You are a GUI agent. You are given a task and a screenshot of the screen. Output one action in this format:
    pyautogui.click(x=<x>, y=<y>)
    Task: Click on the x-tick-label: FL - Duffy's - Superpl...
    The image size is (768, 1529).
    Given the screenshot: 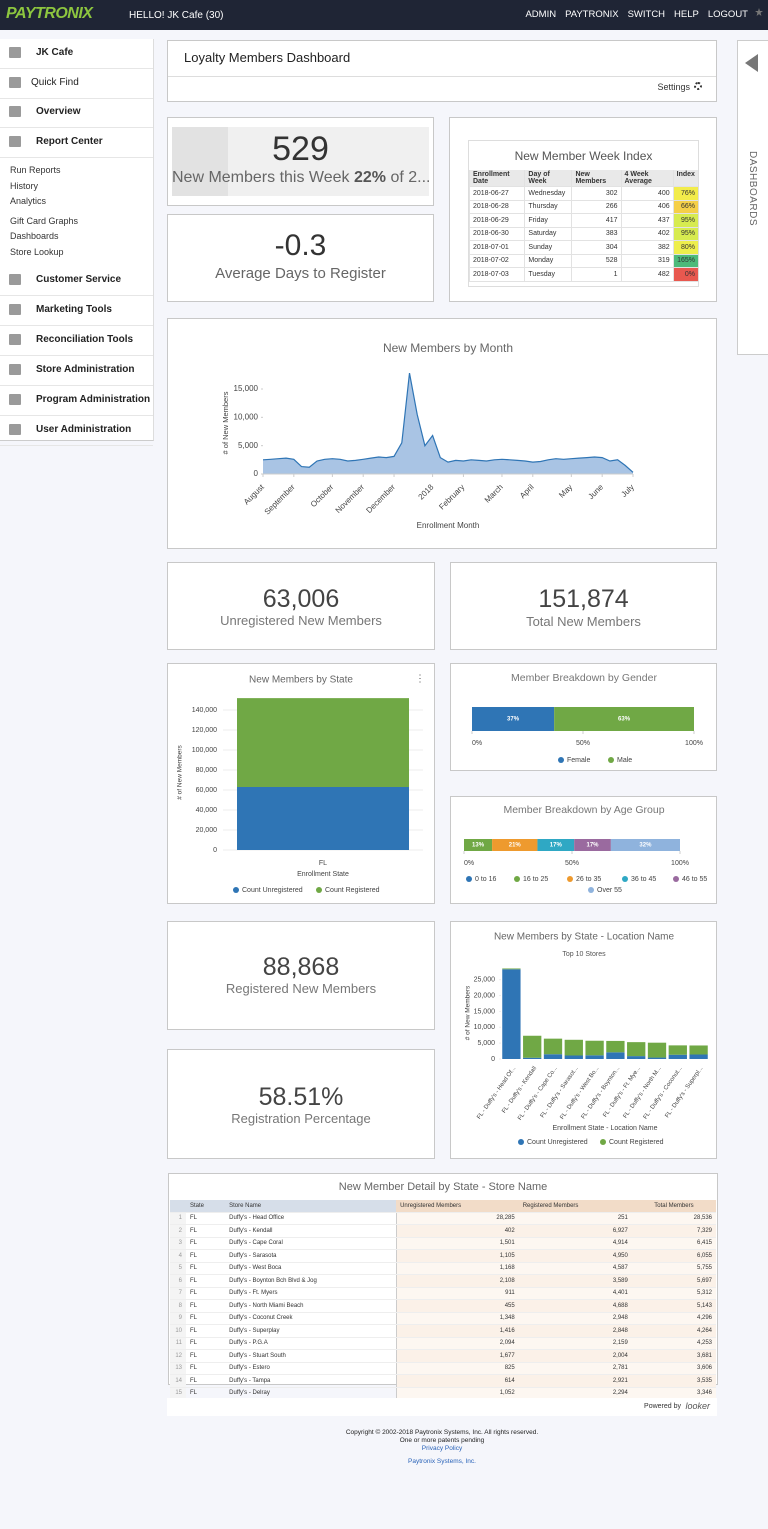 What is the action you would take?
    pyautogui.click(x=685, y=1092)
    